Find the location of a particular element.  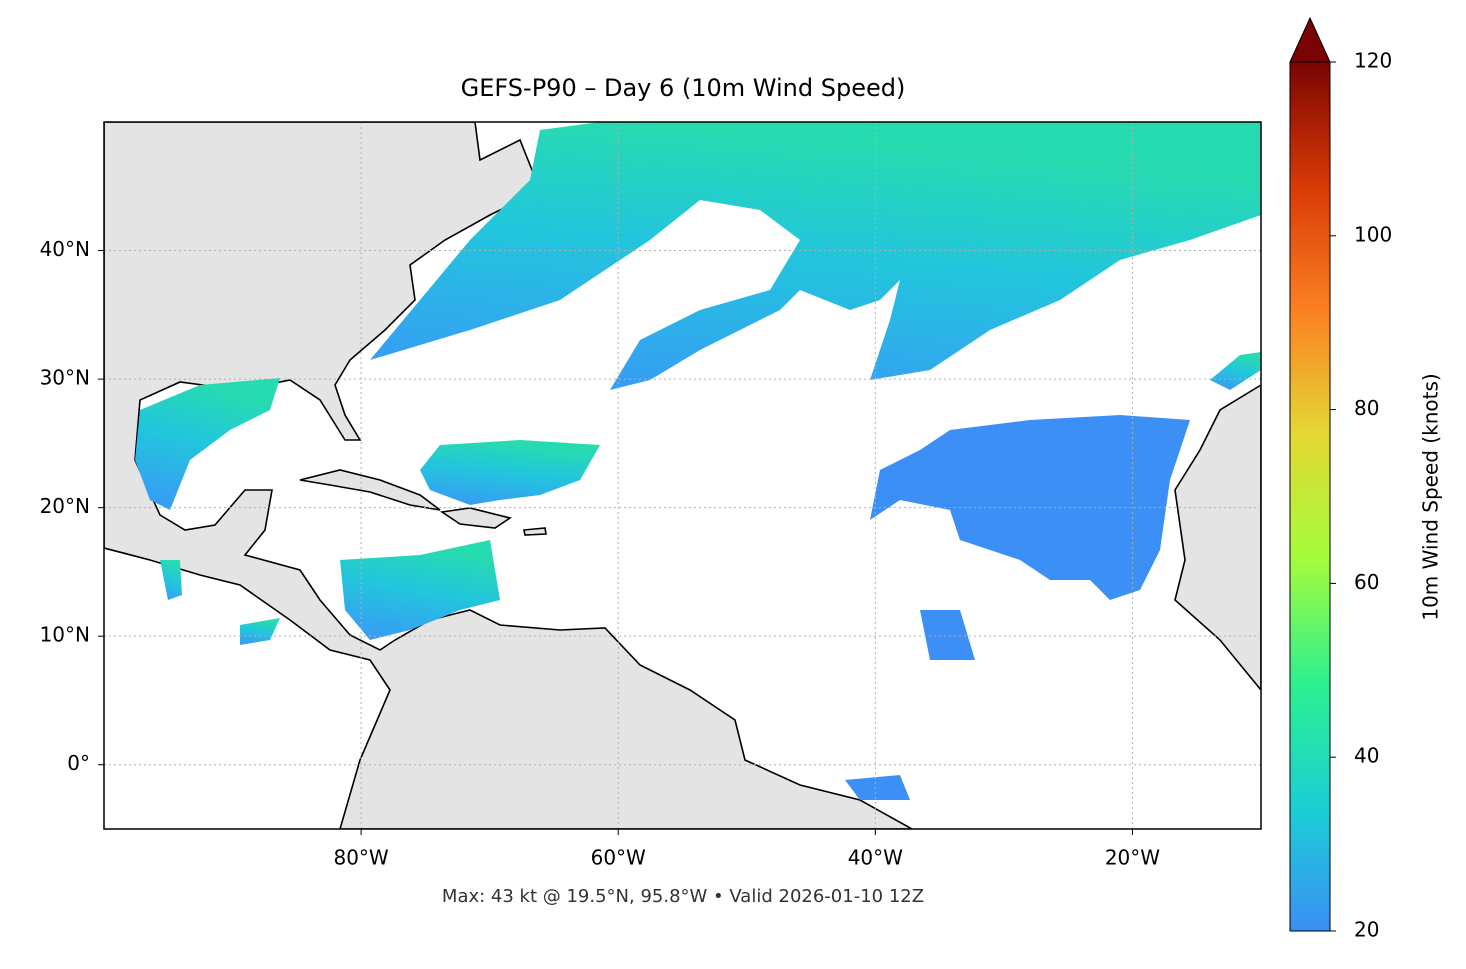

x-tick-label: 80°W is located at coordinates (360, 858).